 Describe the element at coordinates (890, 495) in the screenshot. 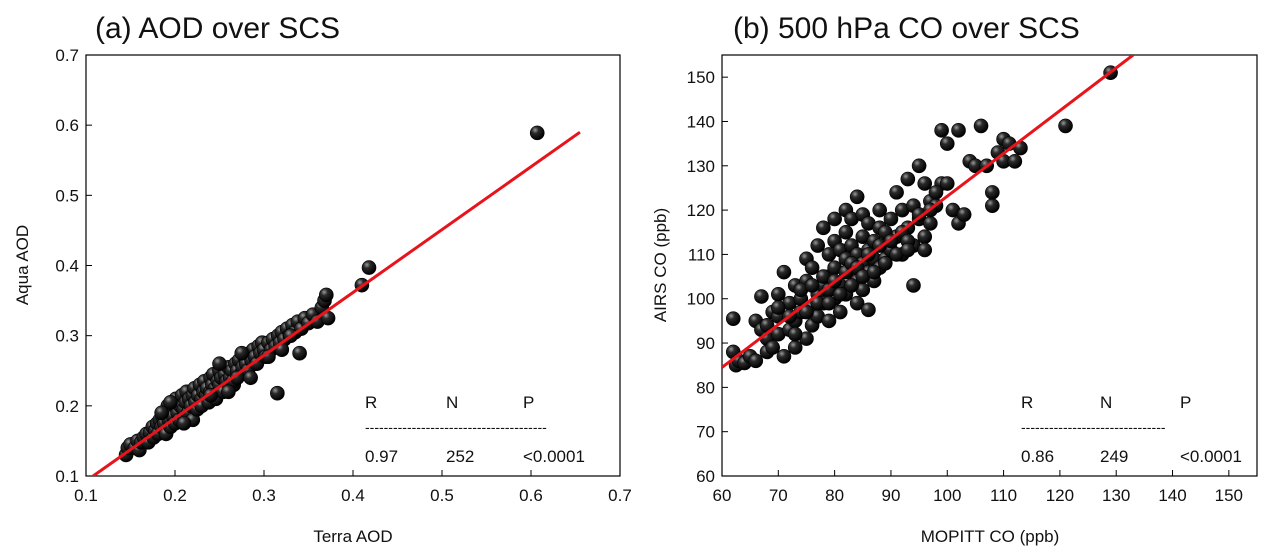

I see `panel-b-x-tick-label: 90` at that location.